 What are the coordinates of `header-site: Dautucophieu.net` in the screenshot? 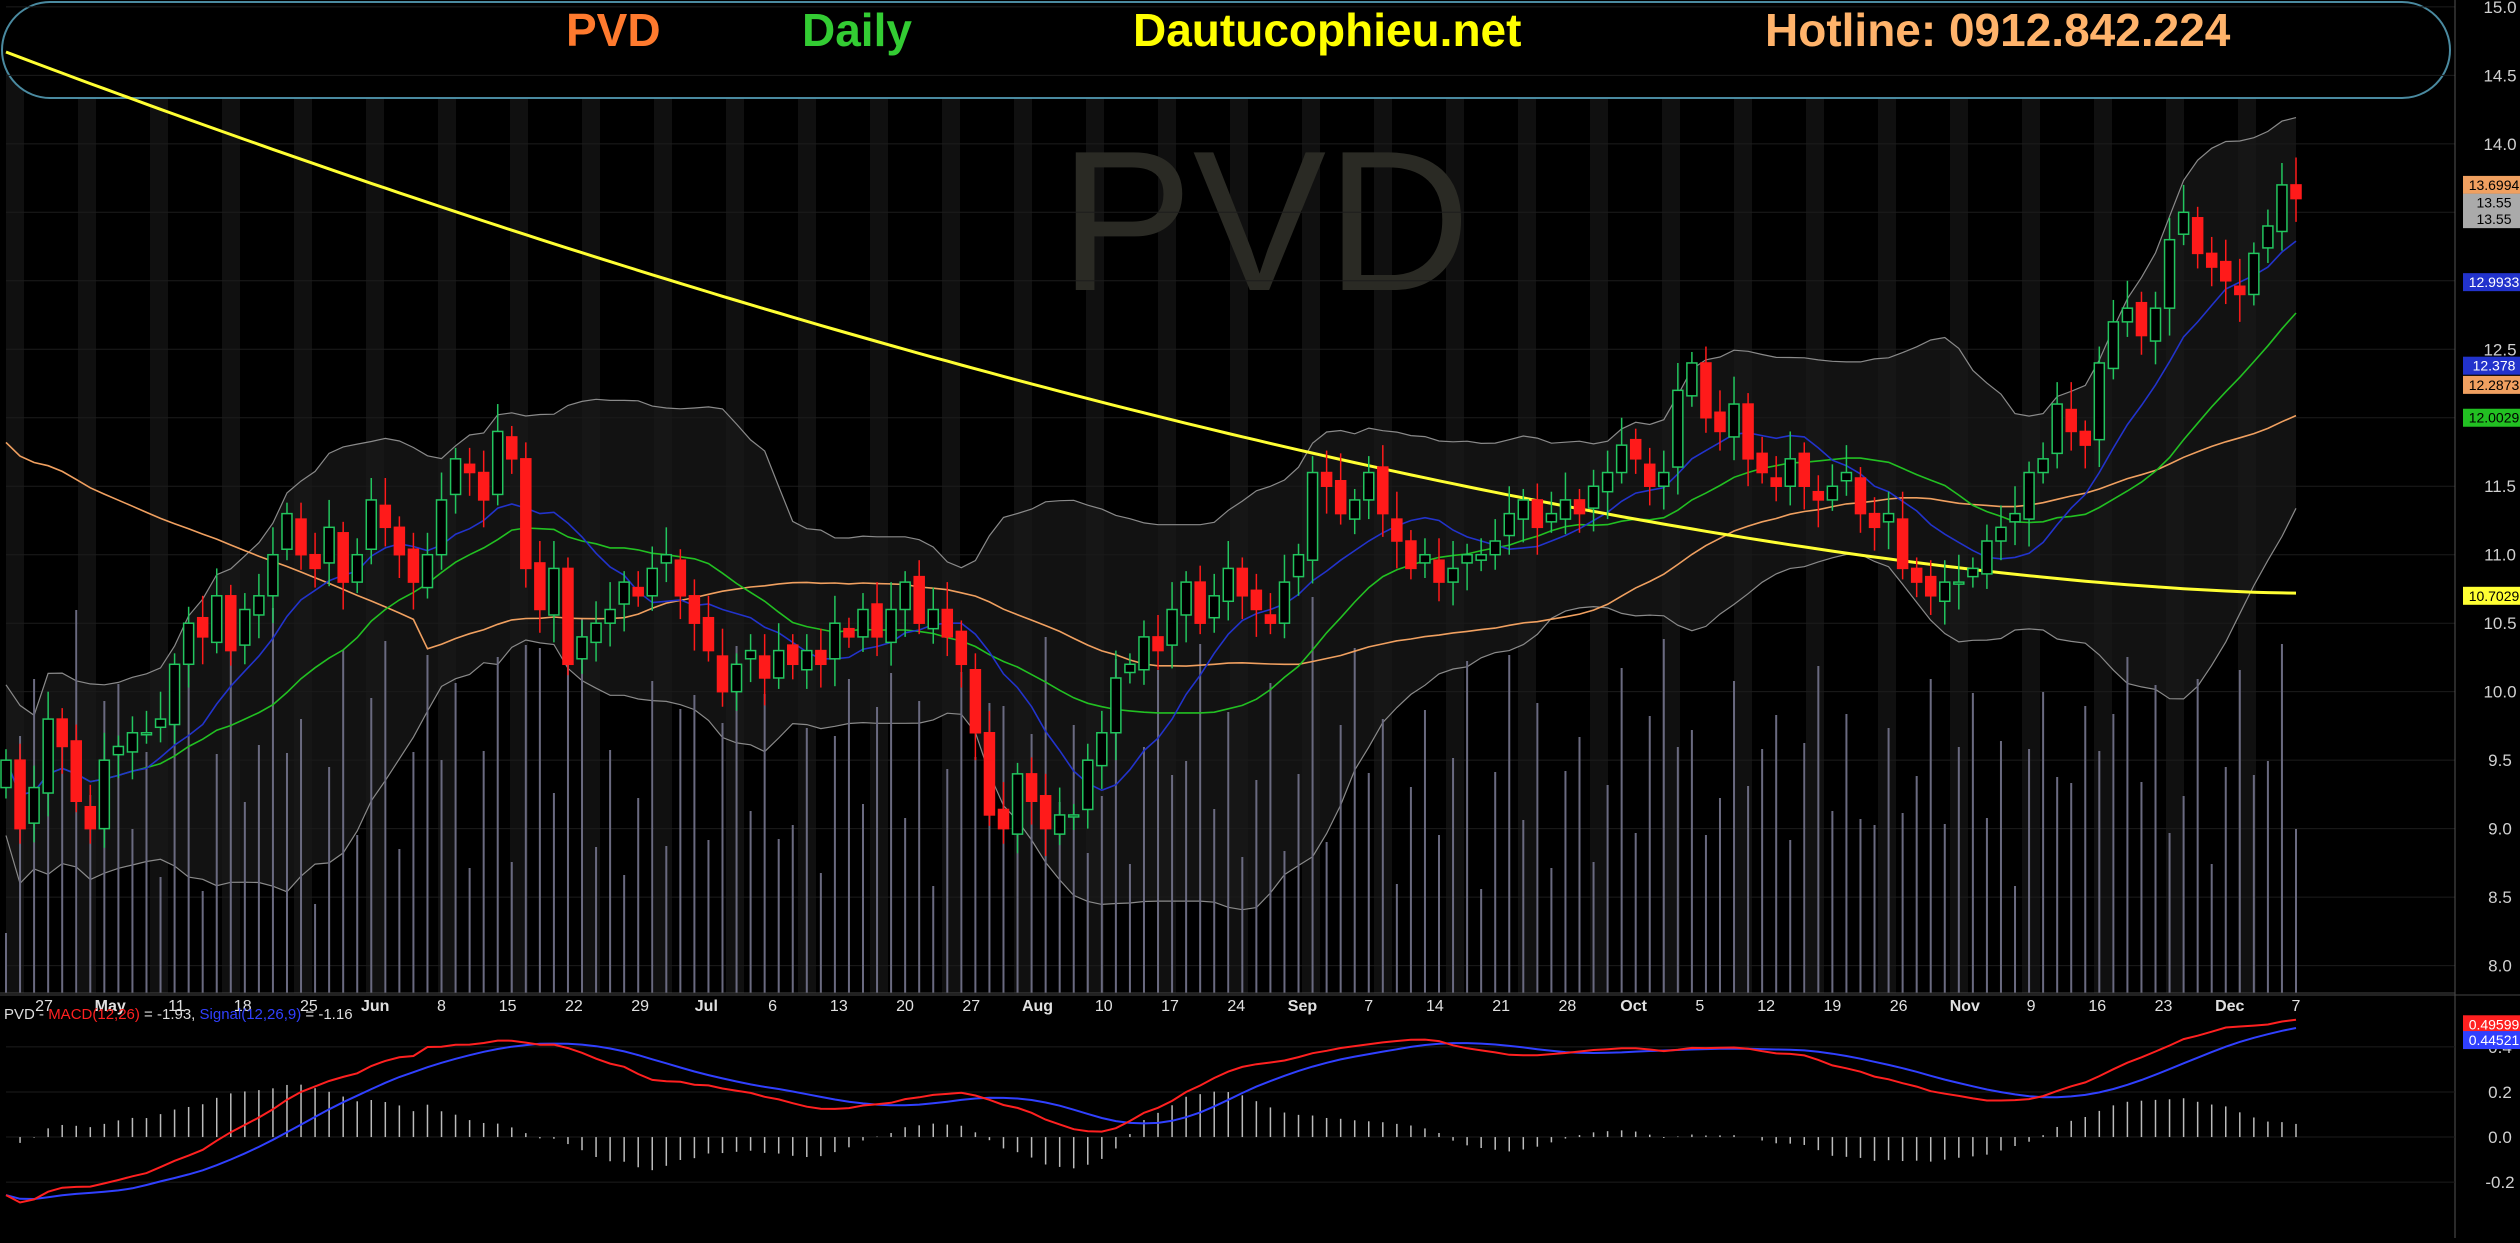 It's located at (1327, 30).